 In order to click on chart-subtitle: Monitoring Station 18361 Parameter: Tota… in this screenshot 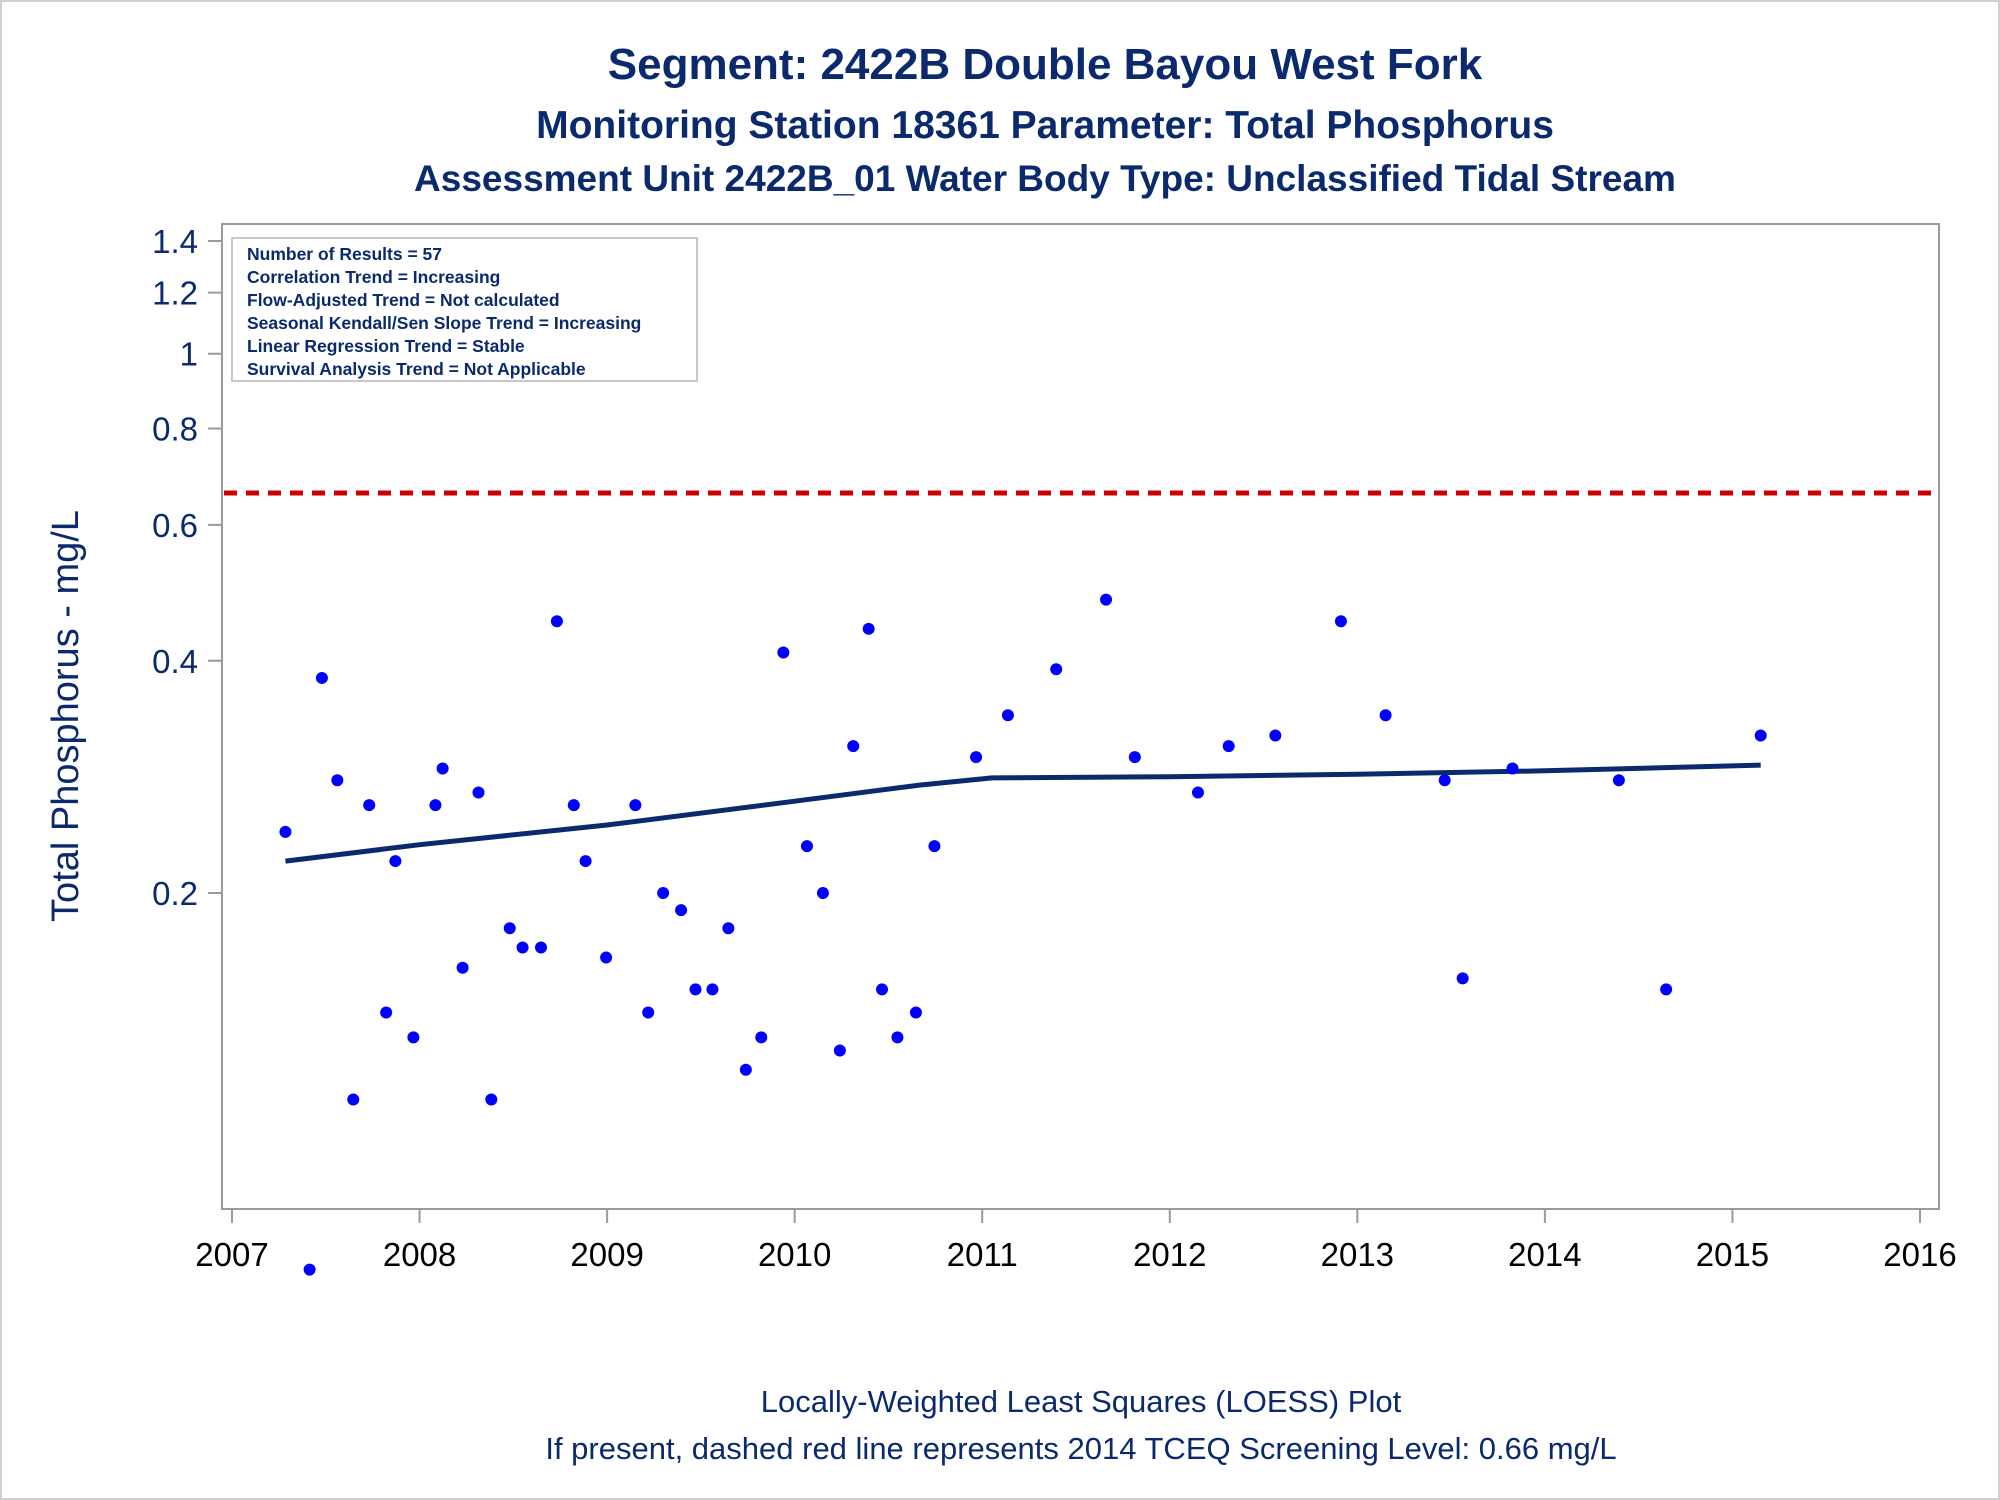, I will do `click(1045, 125)`.